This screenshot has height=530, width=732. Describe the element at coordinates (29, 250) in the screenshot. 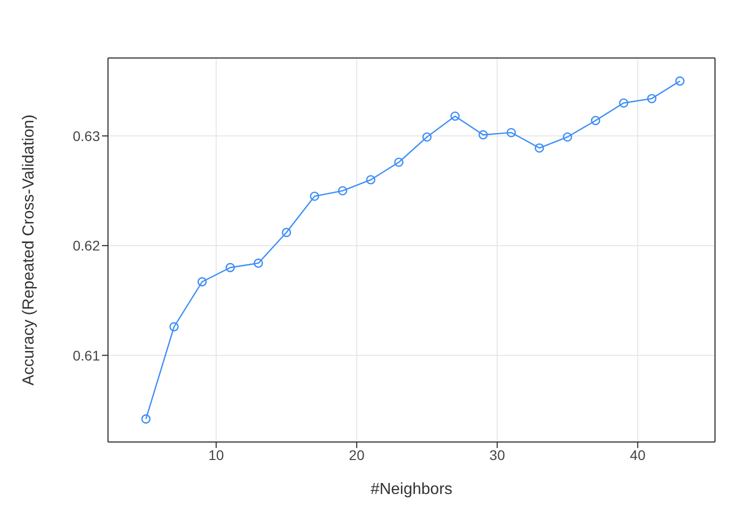

I see `y-axis-title: Accuracy (Repeated Cross-Validation)` at that location.